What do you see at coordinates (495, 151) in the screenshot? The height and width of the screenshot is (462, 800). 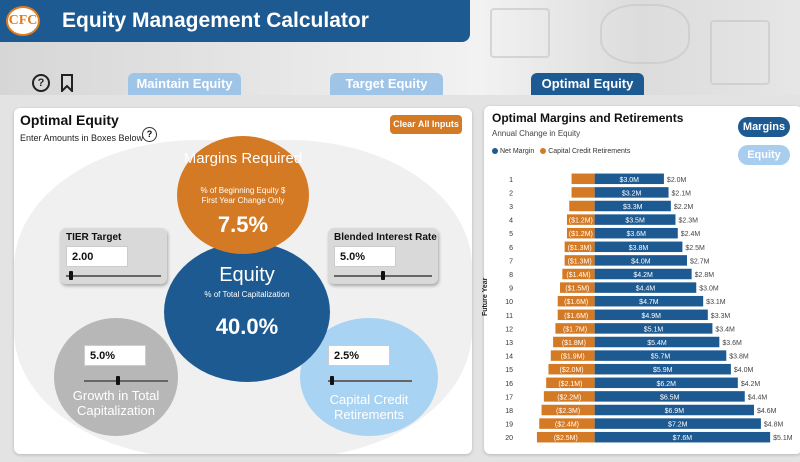 I see `legend-dot` at bounding box center [495, 151].